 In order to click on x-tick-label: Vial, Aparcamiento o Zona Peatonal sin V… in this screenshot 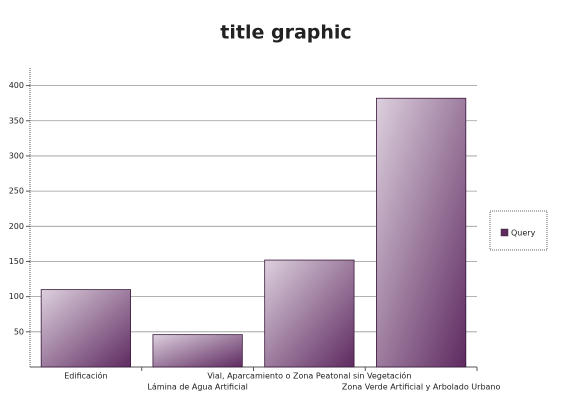, I will do `click(309, 376)`.